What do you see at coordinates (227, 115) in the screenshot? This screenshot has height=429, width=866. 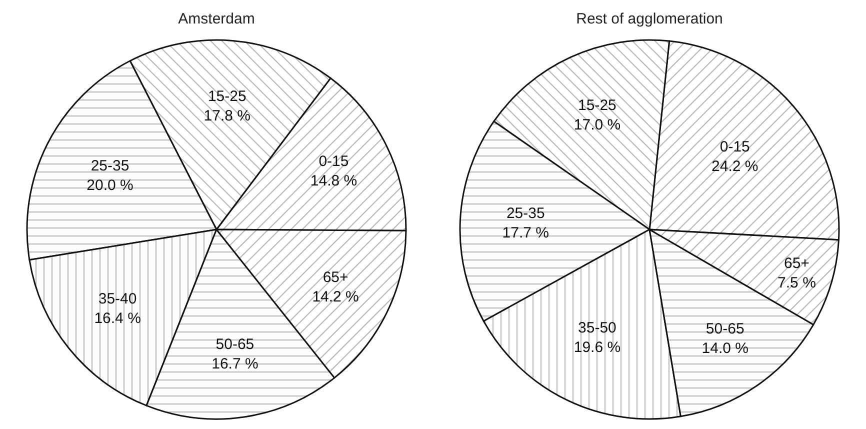 I see `data-label: 17.8 %` at bounding box center [227, 115].